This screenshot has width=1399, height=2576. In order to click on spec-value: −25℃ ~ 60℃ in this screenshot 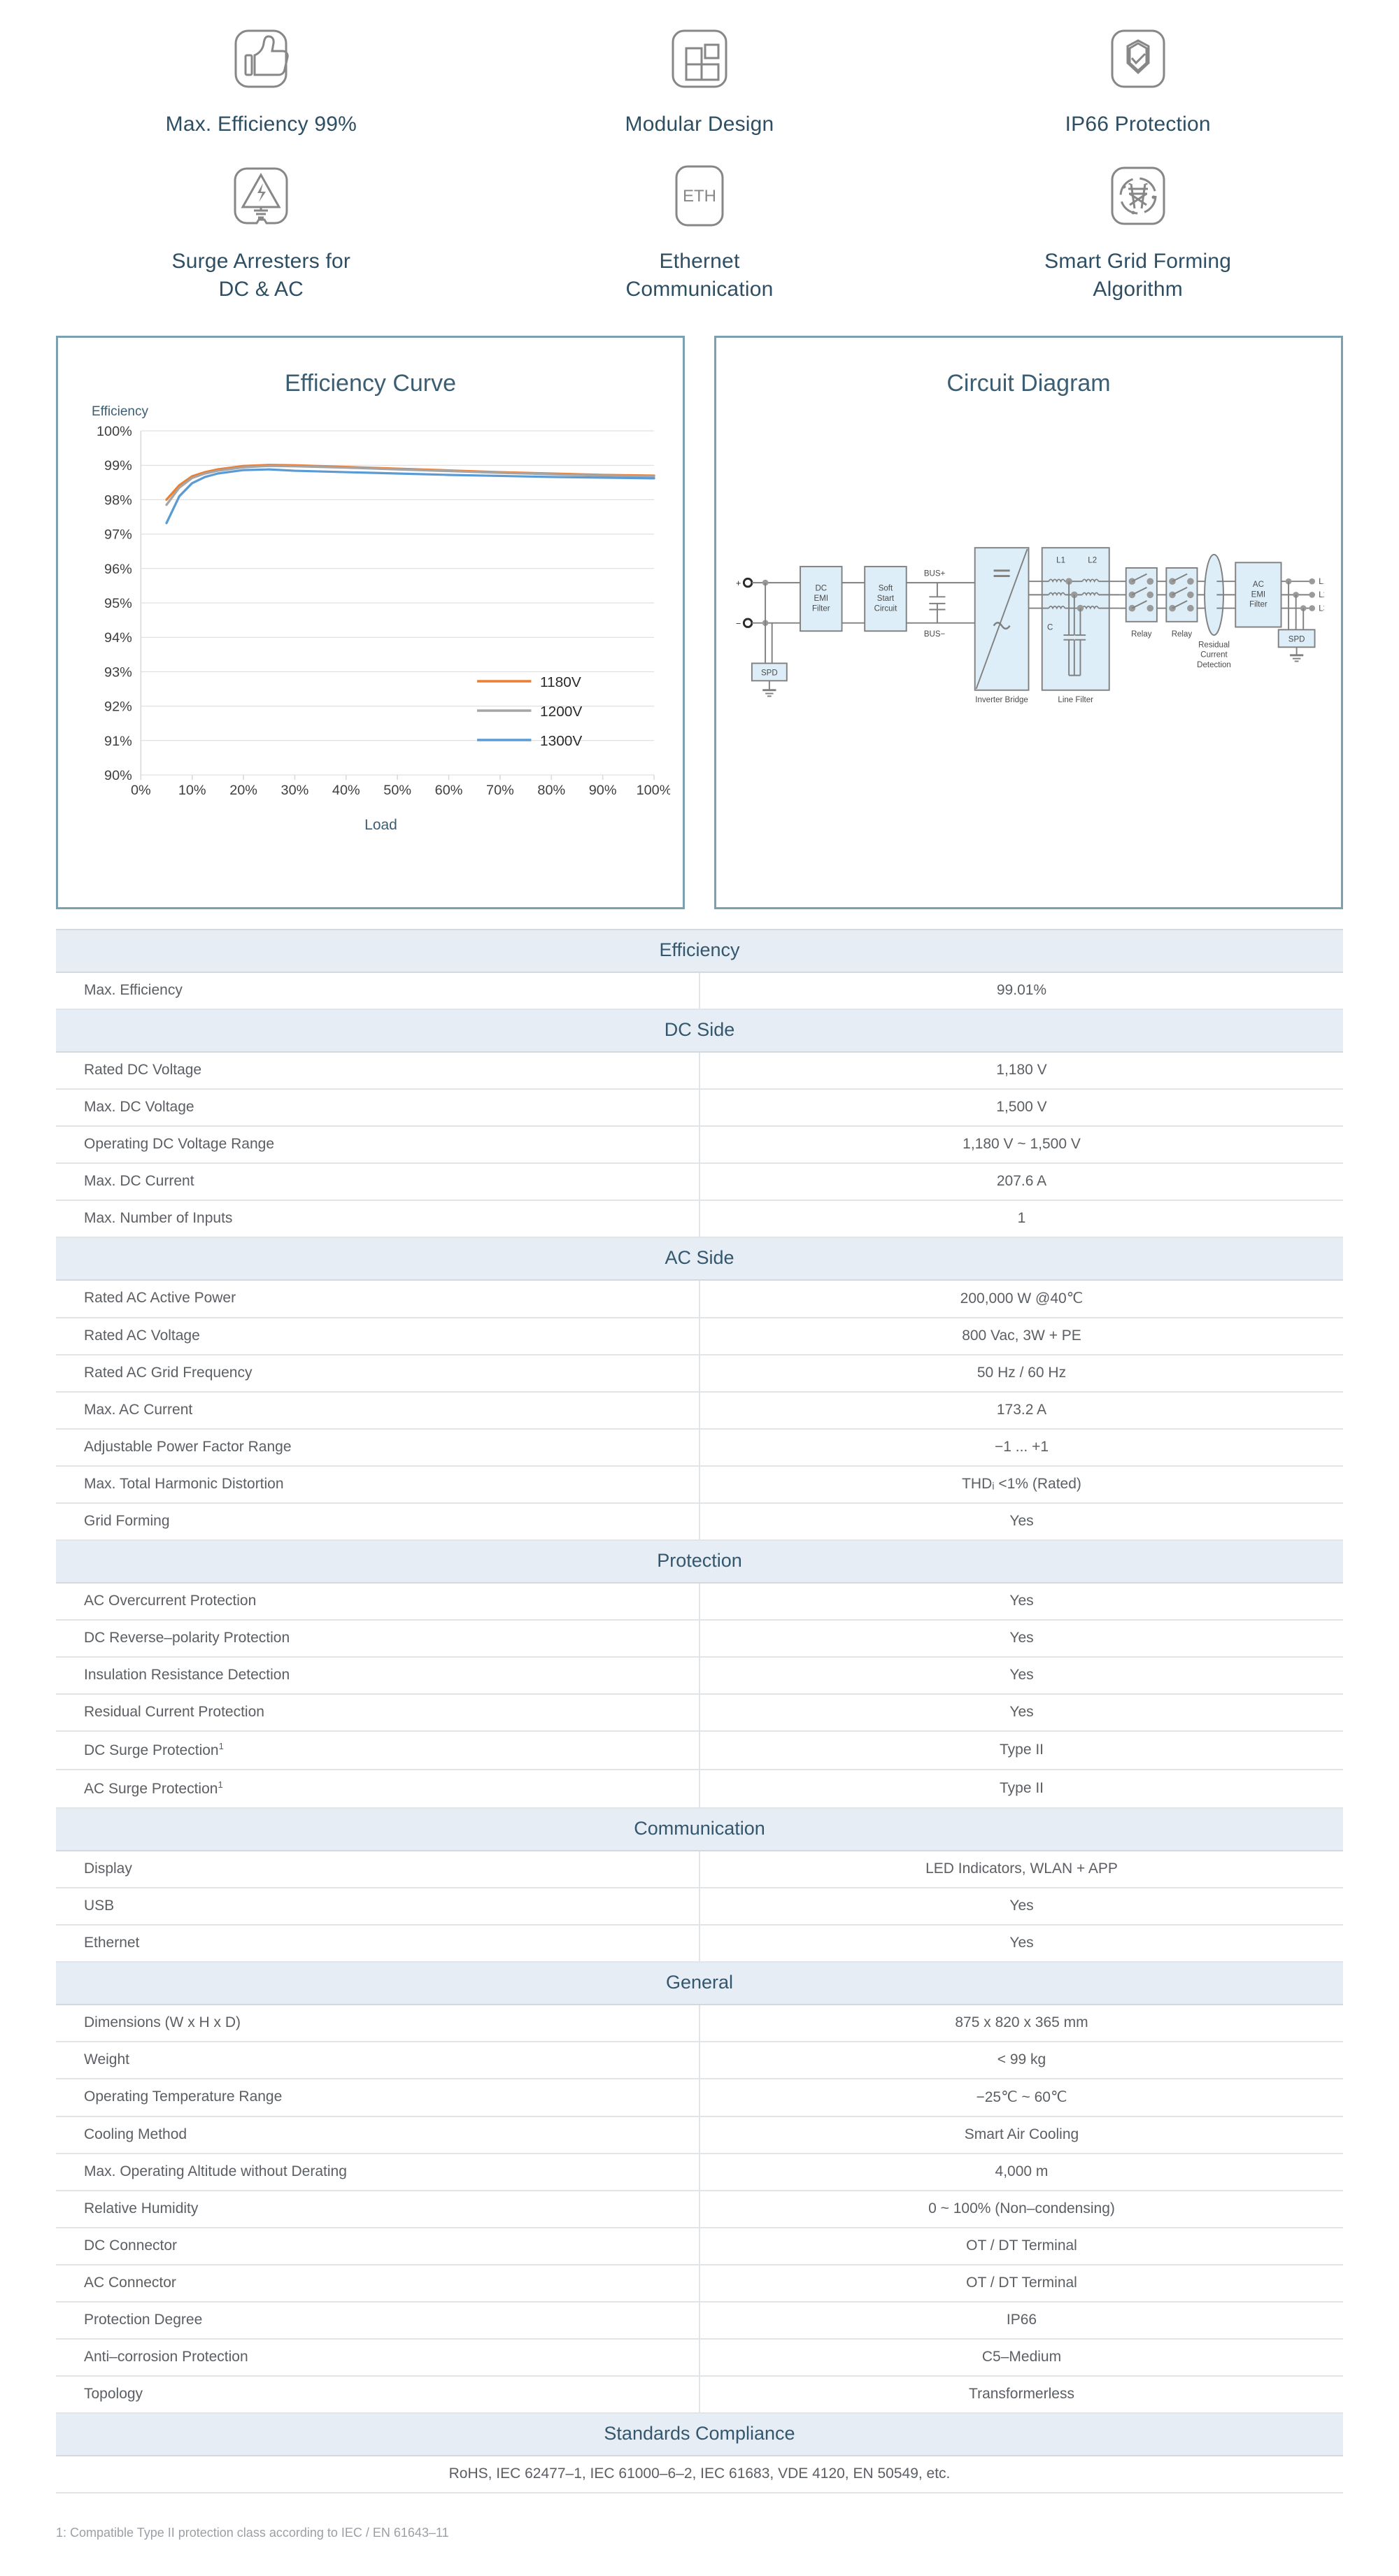, I will do `click(1021, 2097)`.